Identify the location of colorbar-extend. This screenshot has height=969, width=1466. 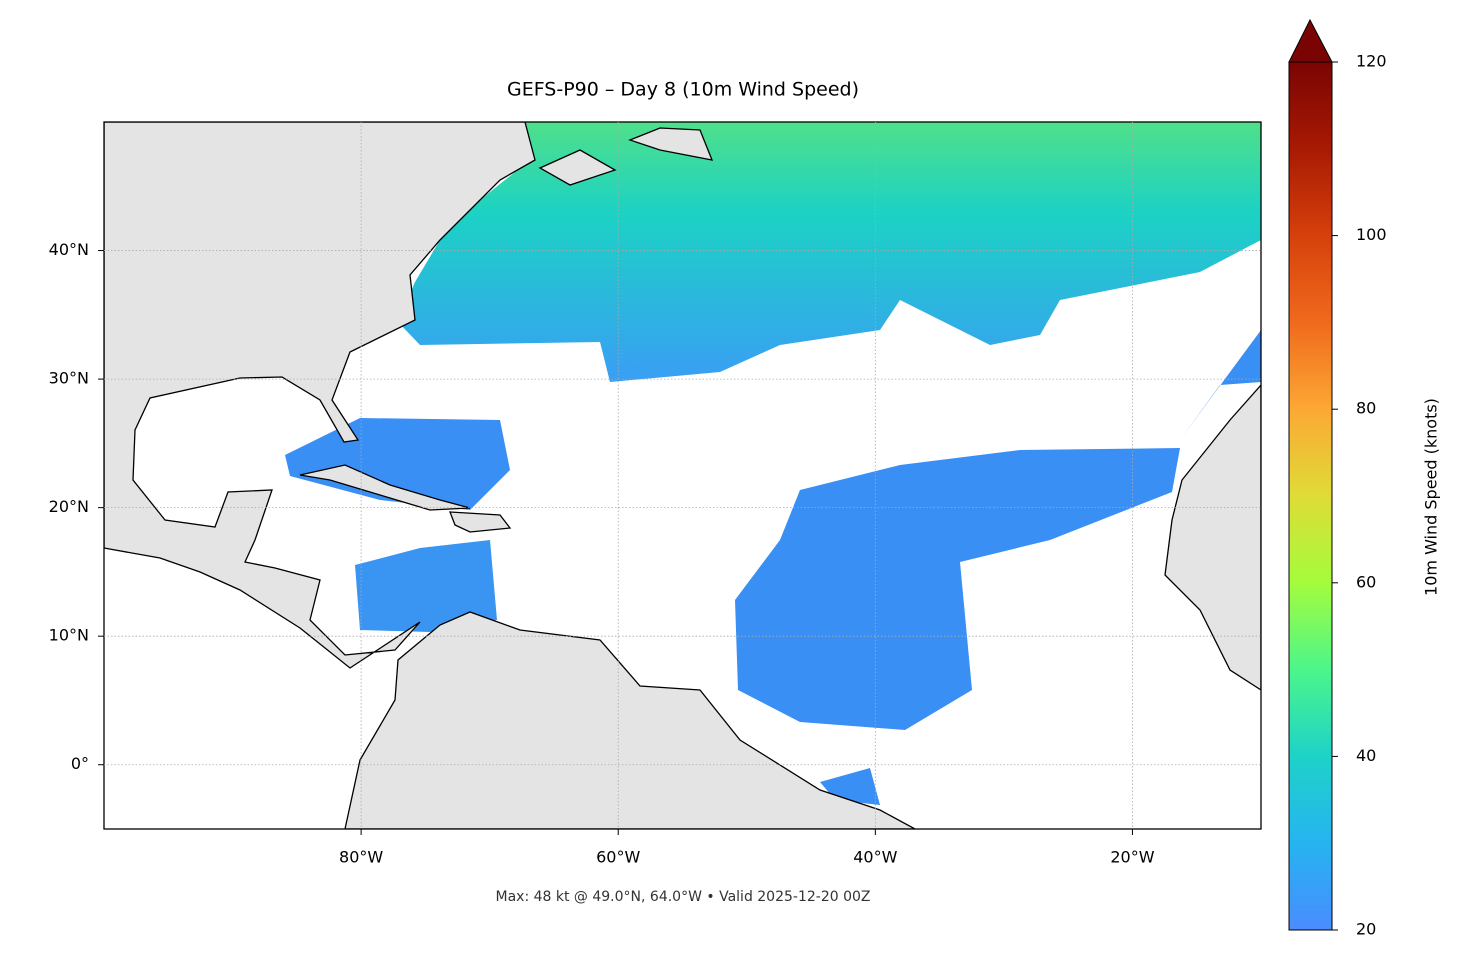
(1310, 40).